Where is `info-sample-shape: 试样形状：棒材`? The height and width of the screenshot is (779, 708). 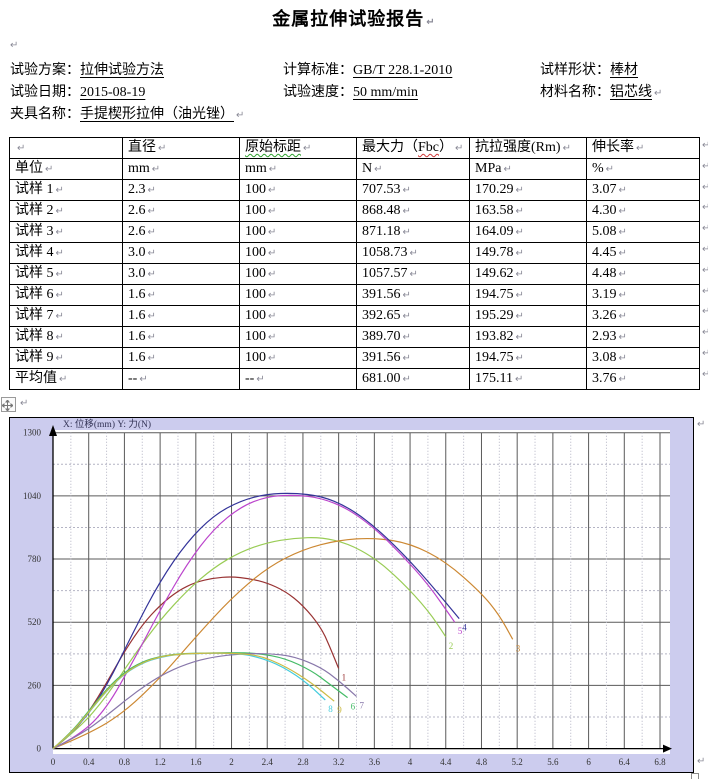
info-sample-shape: 试样形状：棒材 is located at coordinates (589, 69).